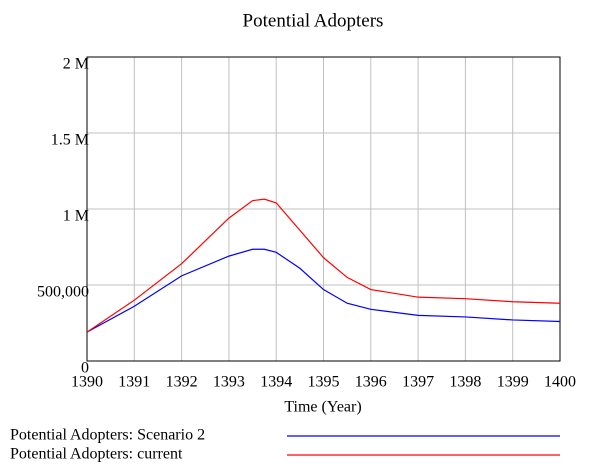 This screenshot has width=590, height=475. I want to click on x-tick-label: 1391, so click(134, 382).